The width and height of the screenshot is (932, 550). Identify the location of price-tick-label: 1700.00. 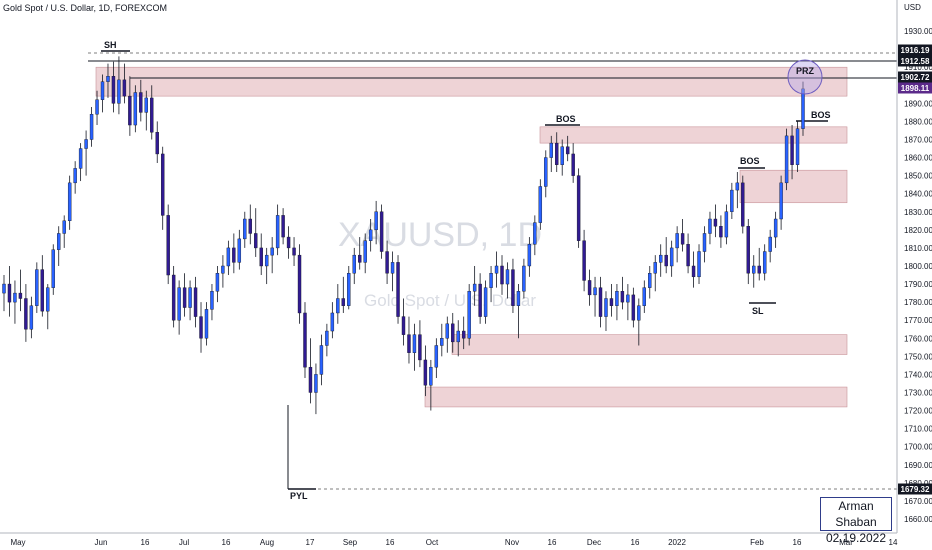
(918, 447).